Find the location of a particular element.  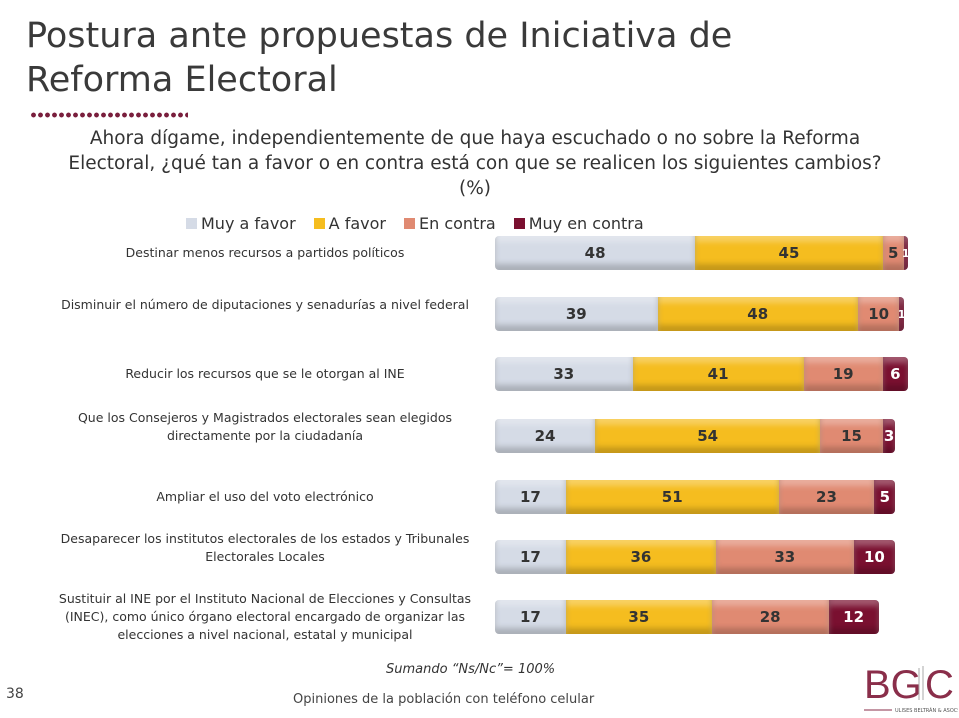

bar-segment-en-contra: 19 is located at coordinates (843, 374).